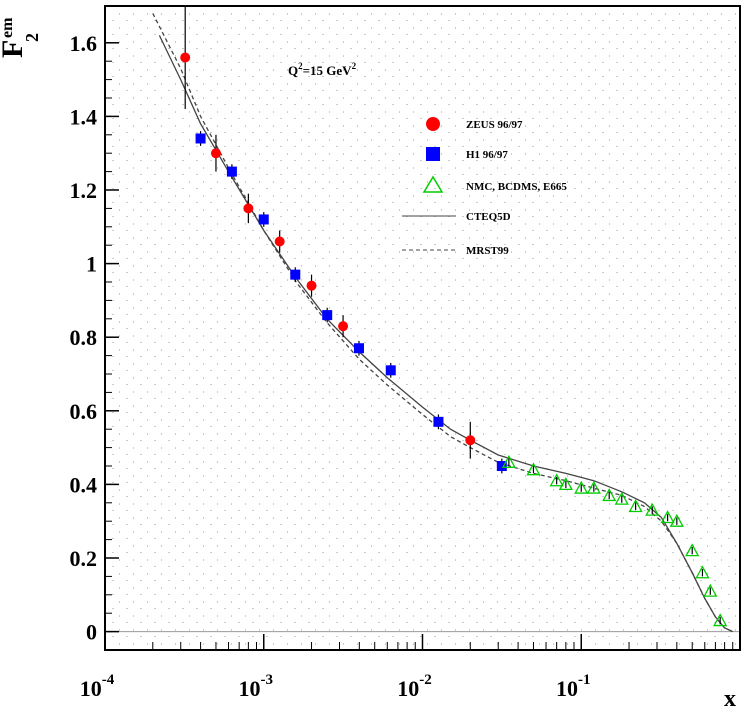 This screenshot has height=710, width=744. Describe the element at coordinates (433, 154) in the screenshot. I see `legend-square-marker` at that location.